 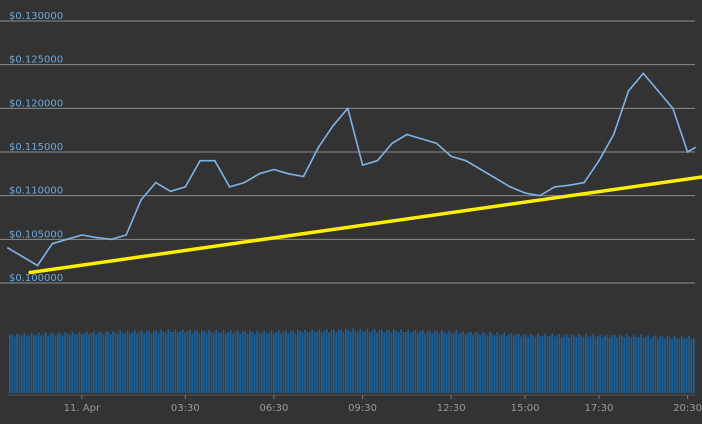 I want to click on y-tick-label: $0.130000, so click(x=36, y=16).